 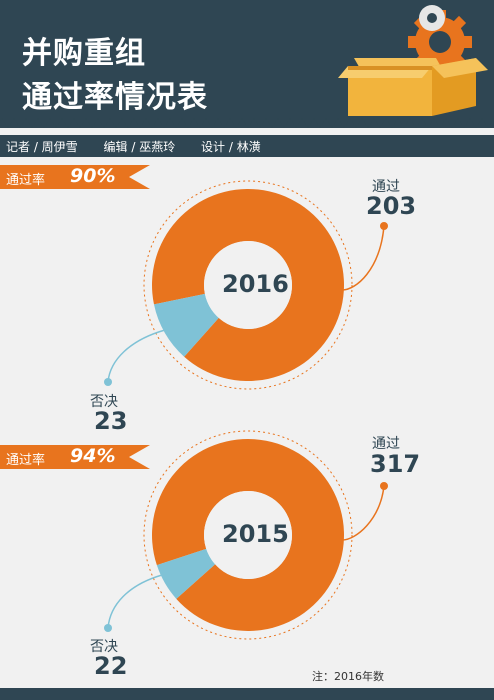 I want to click on pass-label-2015: 通过, so click(x=386, y=444).